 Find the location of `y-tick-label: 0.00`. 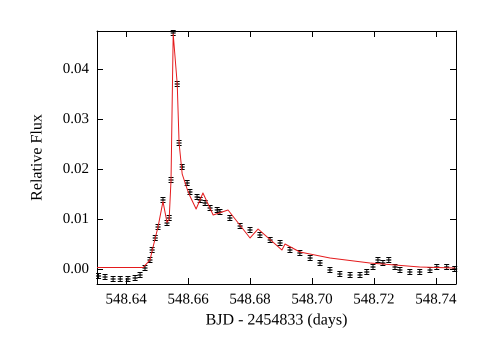

y-tick-label: 0.00 is located at coordinates (75, 269).